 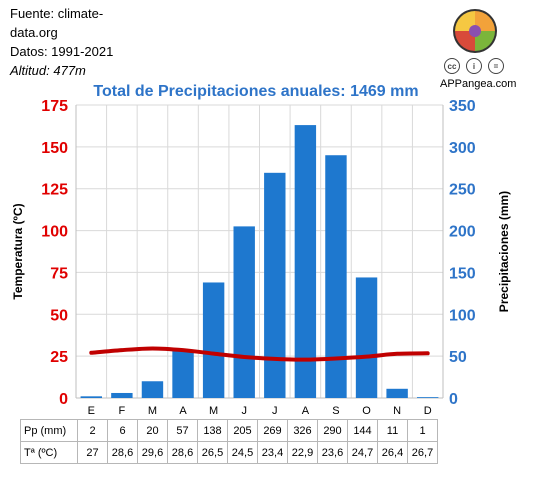 I want to click on x-tick-label: O, so click(x=366, y=411).